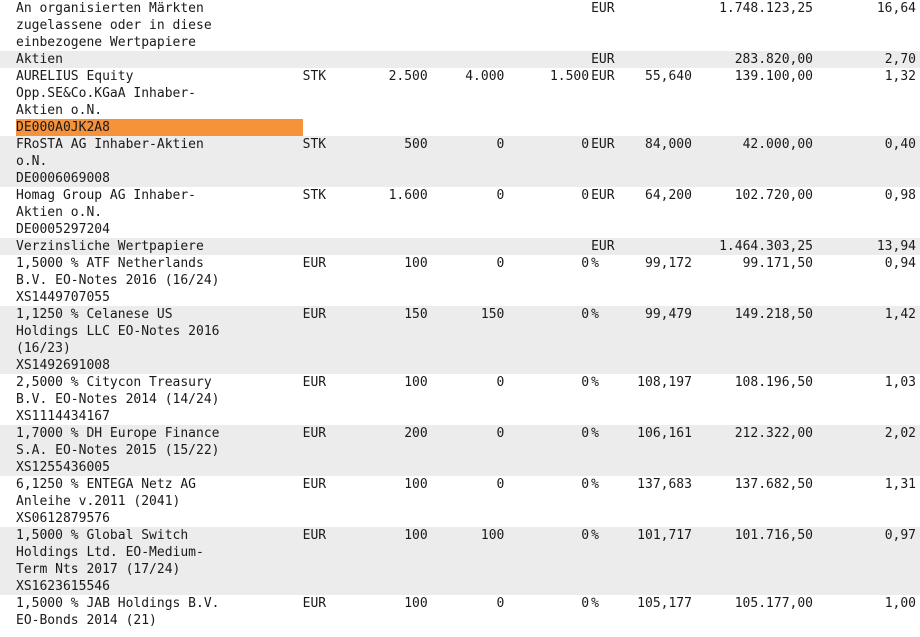 The height and width of the screenshot is (637, 920). Describe the element at coordinates (752, 161) in the screenshot. I see `market-value-cell: 42.000,00` at that location.